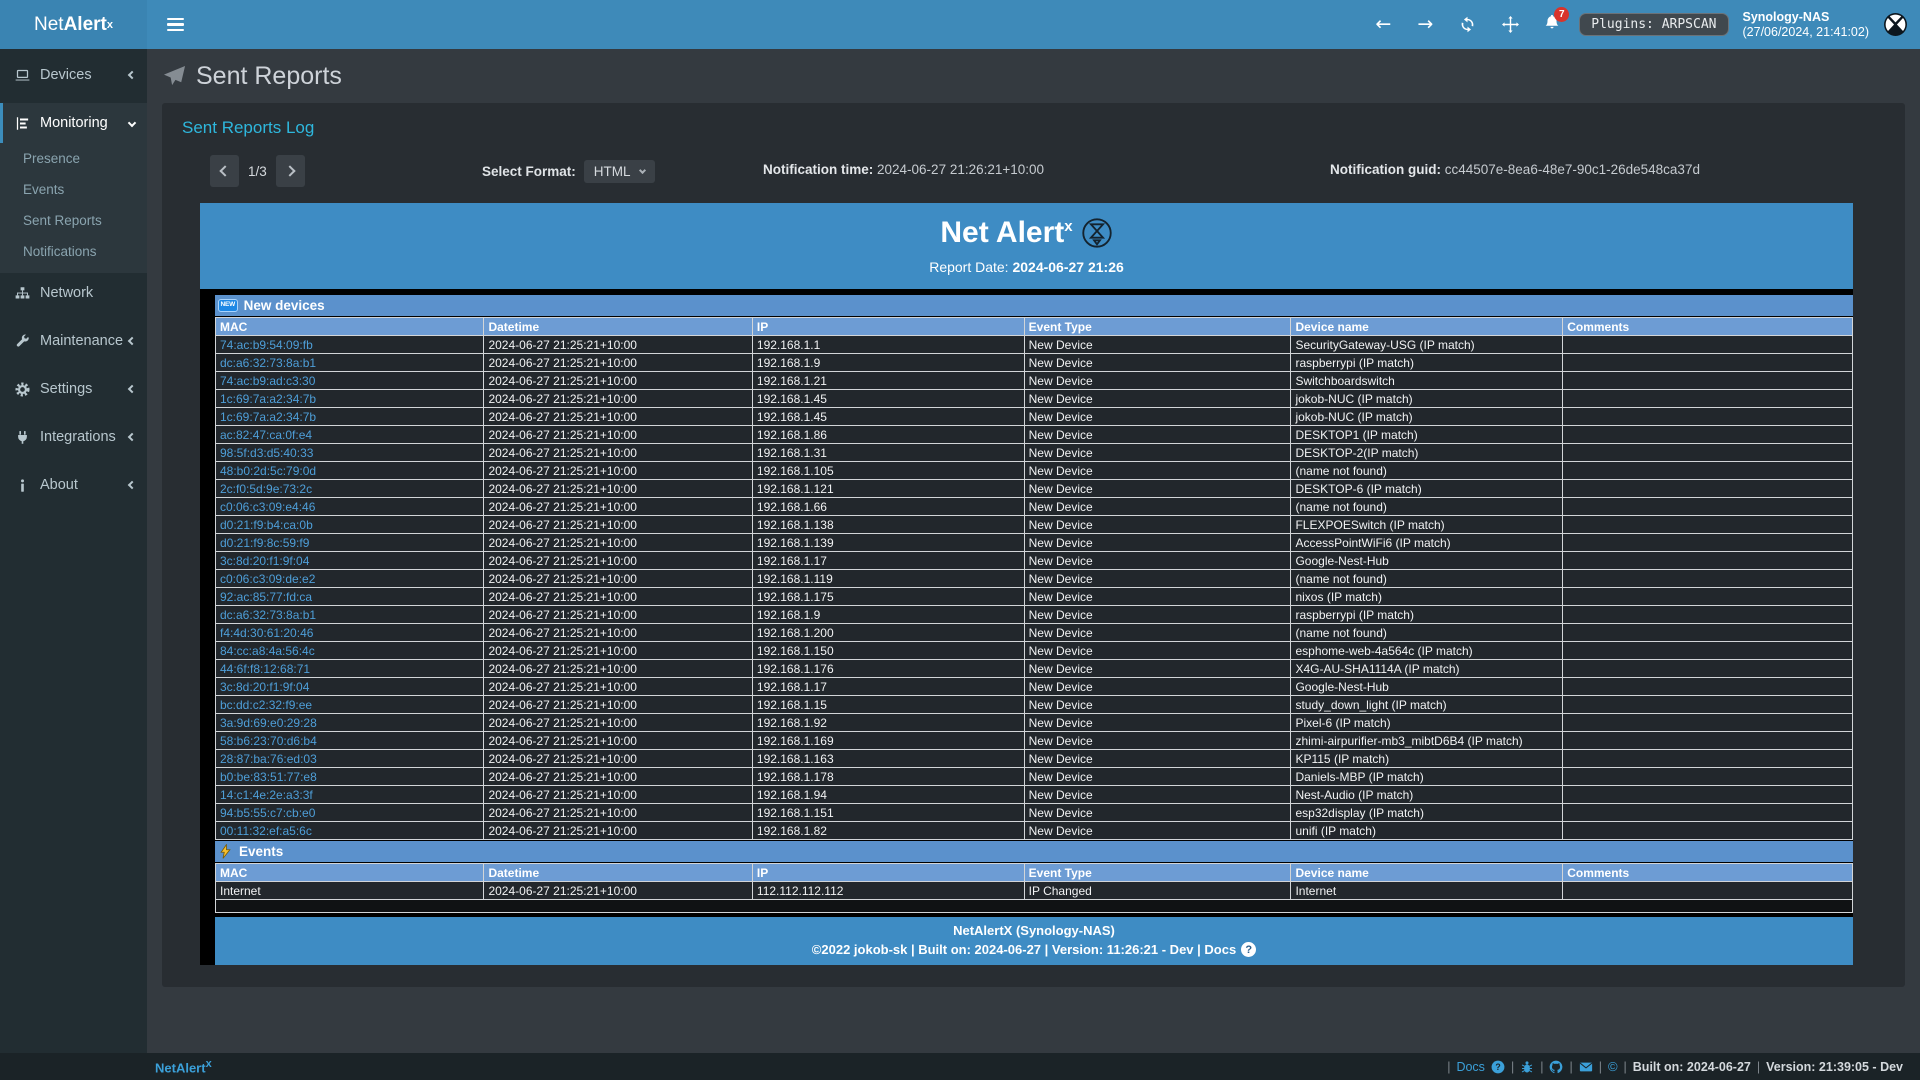 This screenshot has height=1080, width=1920. Describe the element at coordinates (349, 740) in the screenshot. I see `mac-link: 58:b6:23:70:d6:b4` at that location.